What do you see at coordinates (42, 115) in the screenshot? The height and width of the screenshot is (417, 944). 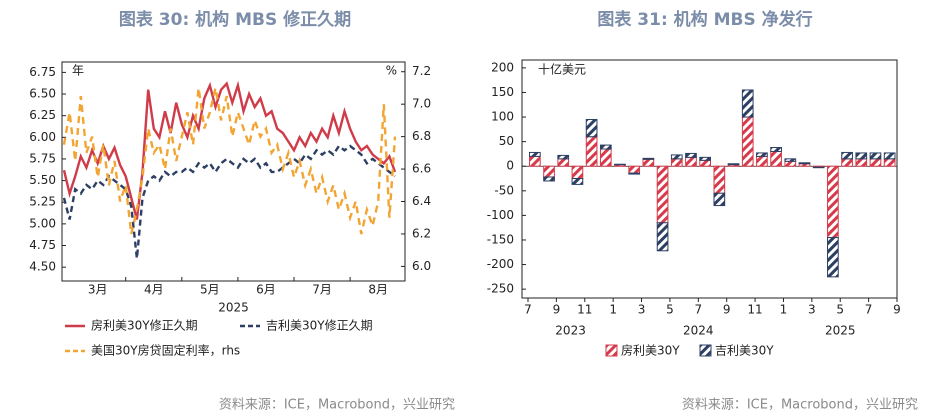 I see `y-tick-label: 6.25` at bounding box center [42, 115].